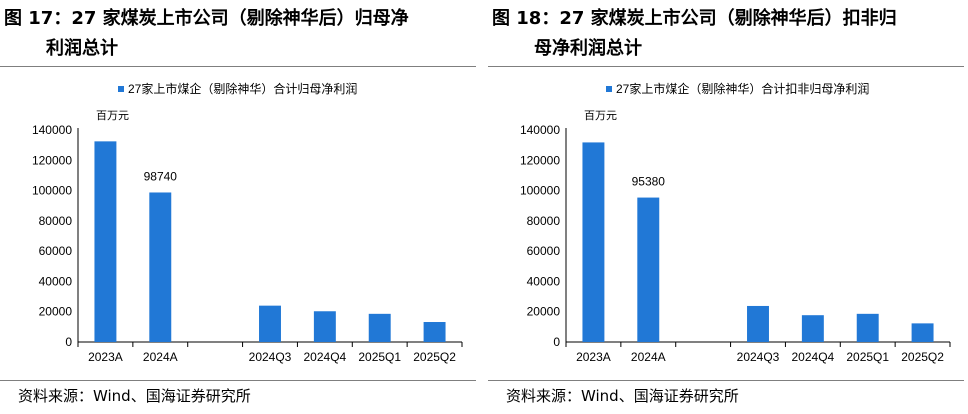 The width and height of the screenshot is (968, 414). What do you see at coordinates (206, 34) in the screenshot?
I see `figure-title: 图 17：27 家煤炭上市公司（剔除神华后）归母净 利润总计` at bounding box center [206, 34].